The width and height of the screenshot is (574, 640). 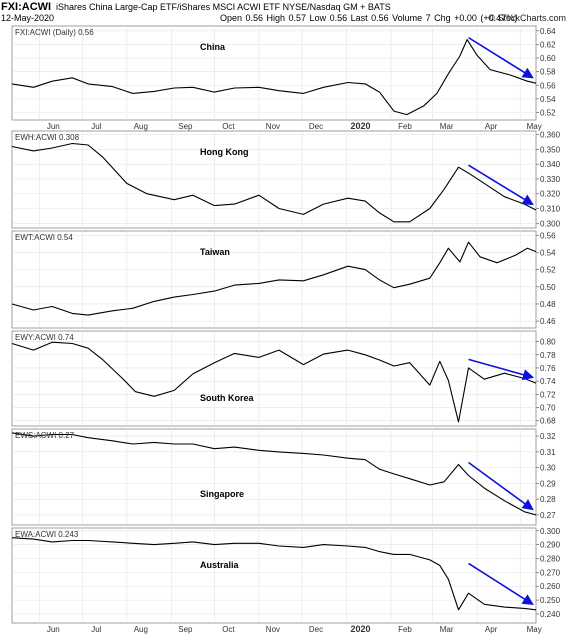 I want to click on ytick-label-china-2: 0.56, so click(x=548, y=85).